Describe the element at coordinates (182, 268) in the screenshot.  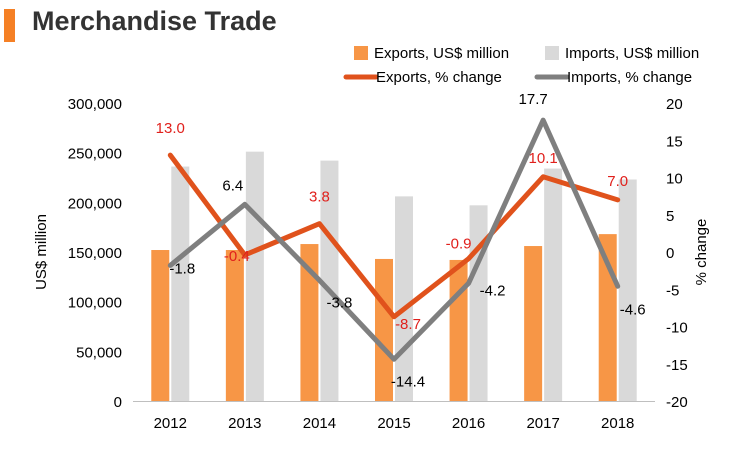
I see `data-label-imports-change: -1.8` at that location.